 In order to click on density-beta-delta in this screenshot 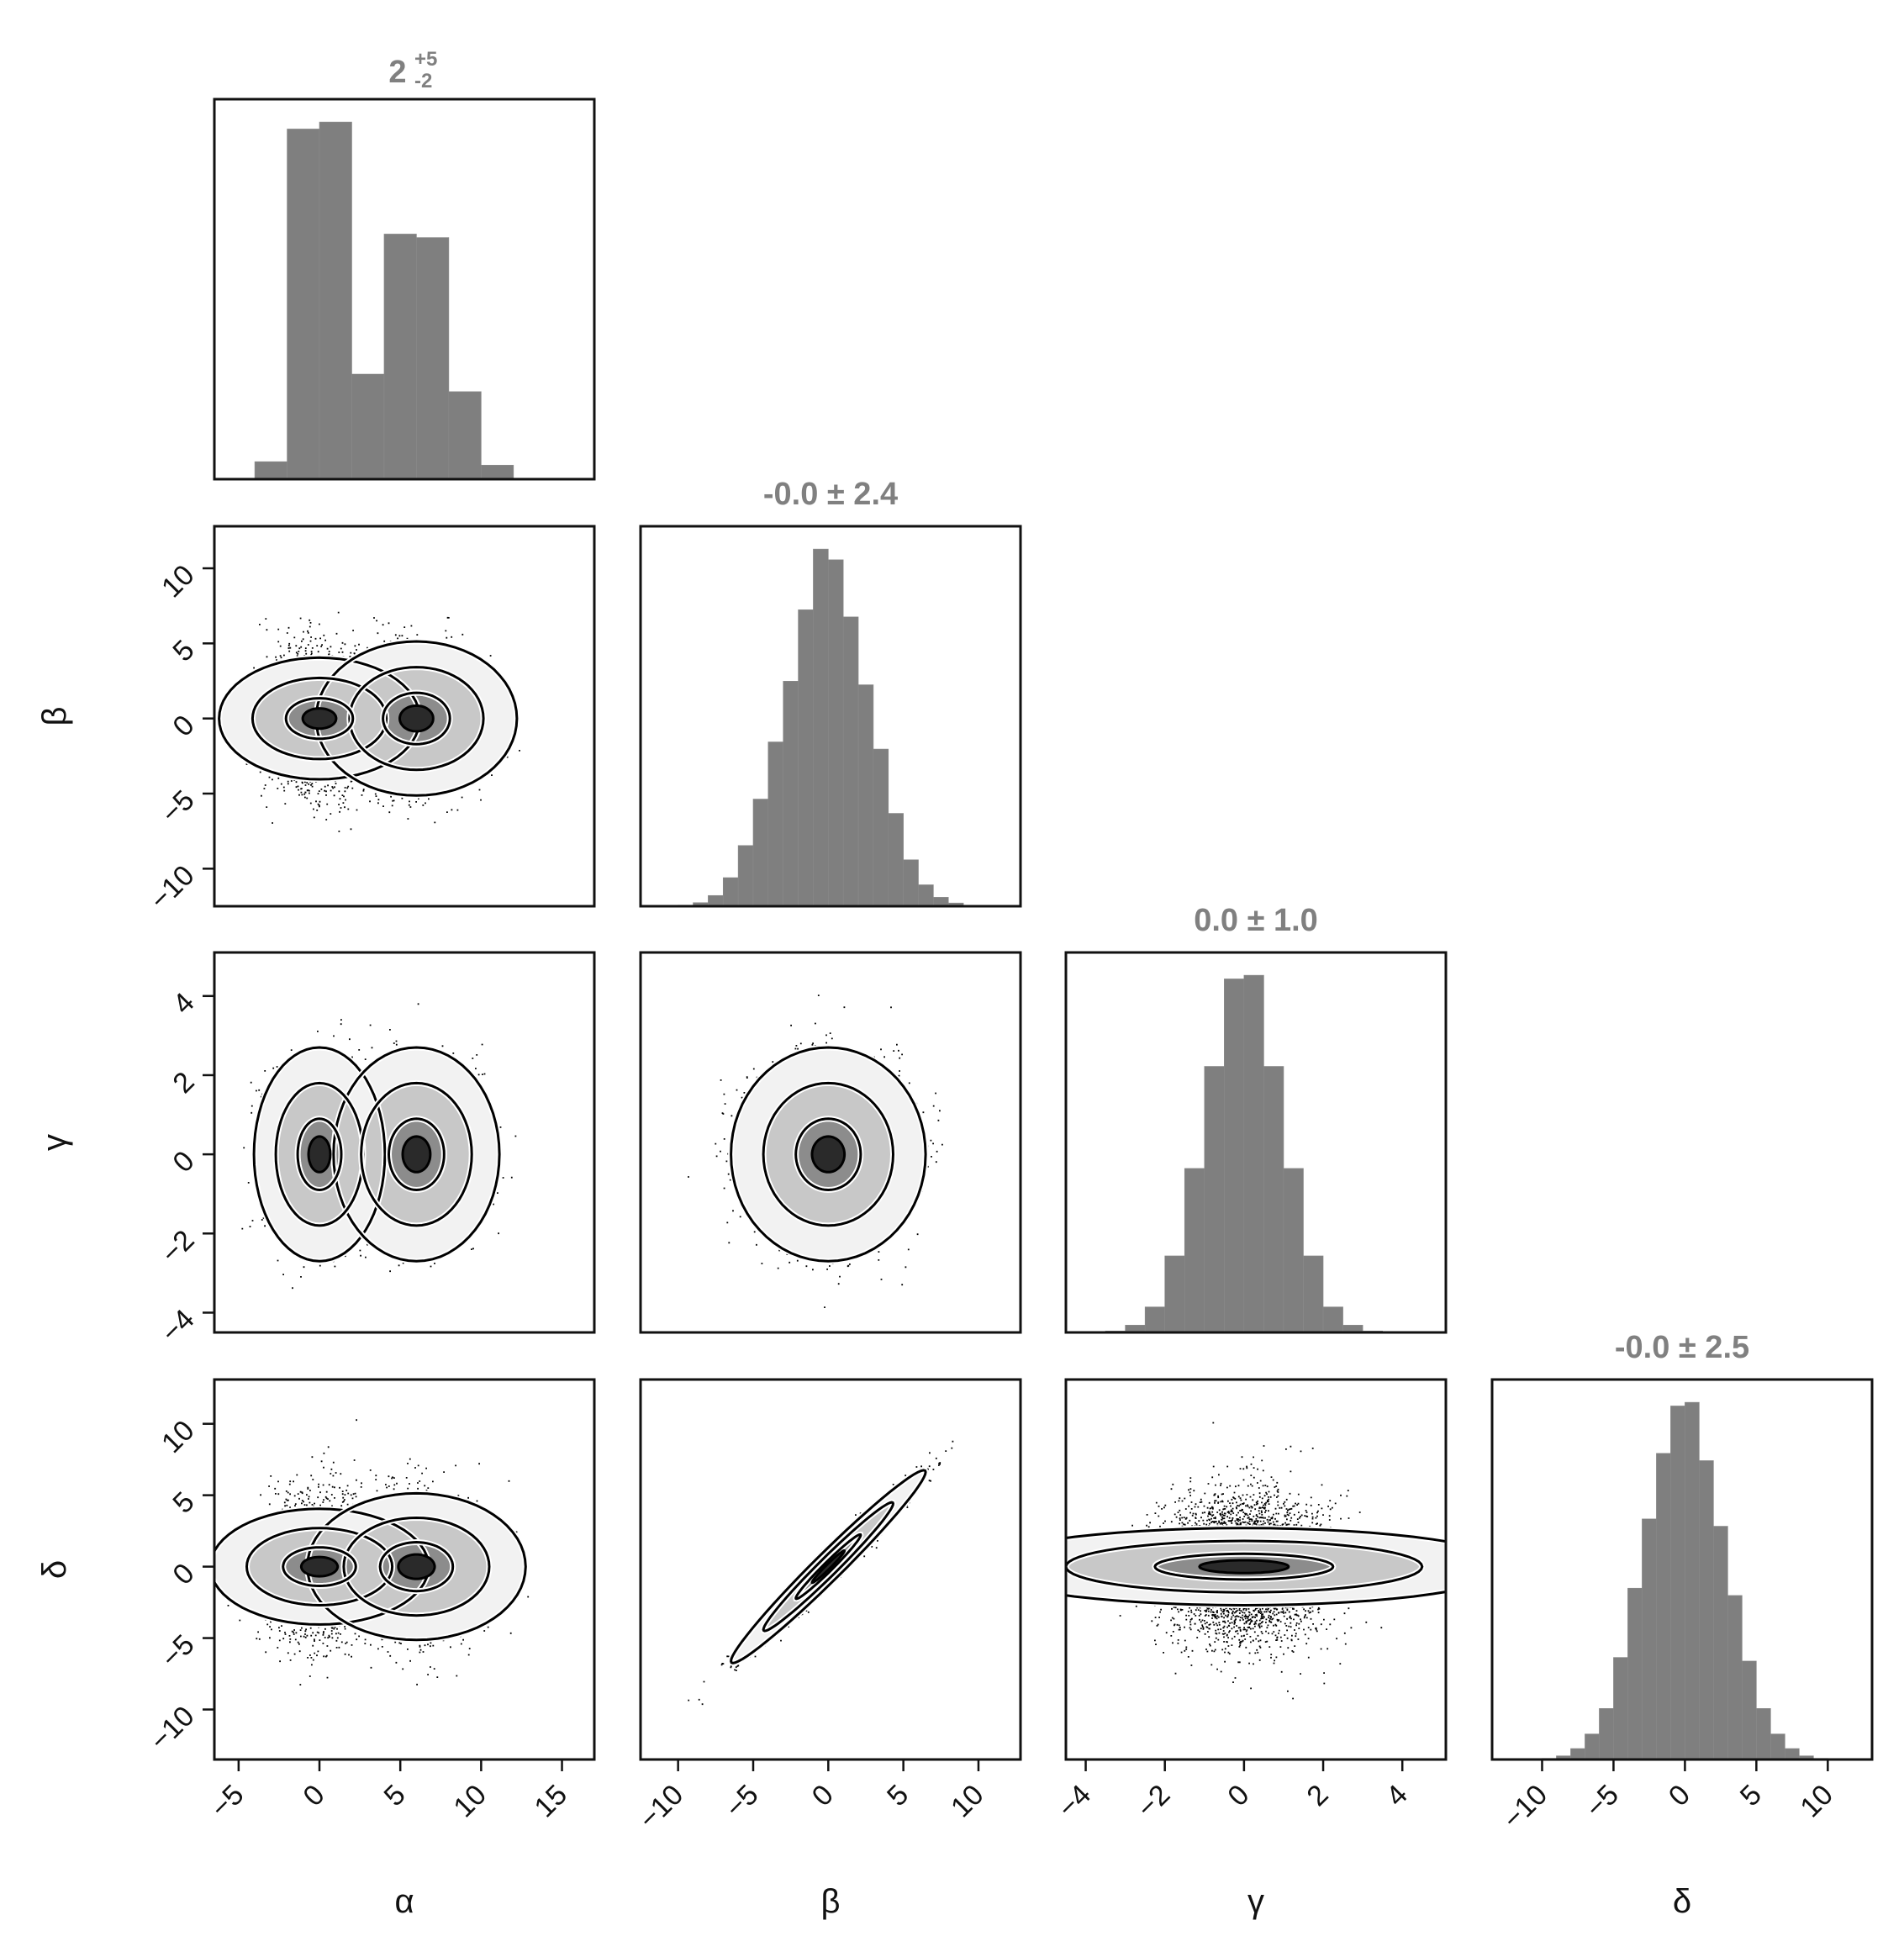, I will do `click(830, 1569)`.